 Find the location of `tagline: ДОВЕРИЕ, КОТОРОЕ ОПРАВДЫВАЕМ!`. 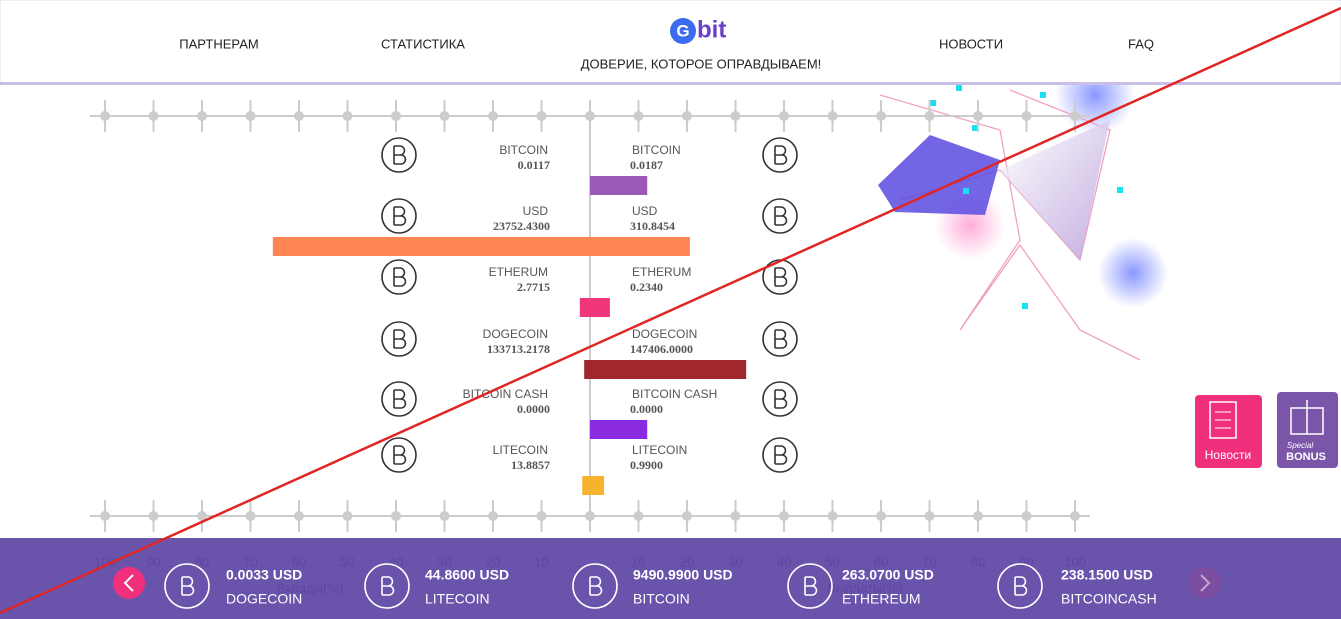

tagline: ДОВЕРИЕ, КОТОРОЕ ОПРАВДЫВАЕМ! is located at coordinates (701, 63).